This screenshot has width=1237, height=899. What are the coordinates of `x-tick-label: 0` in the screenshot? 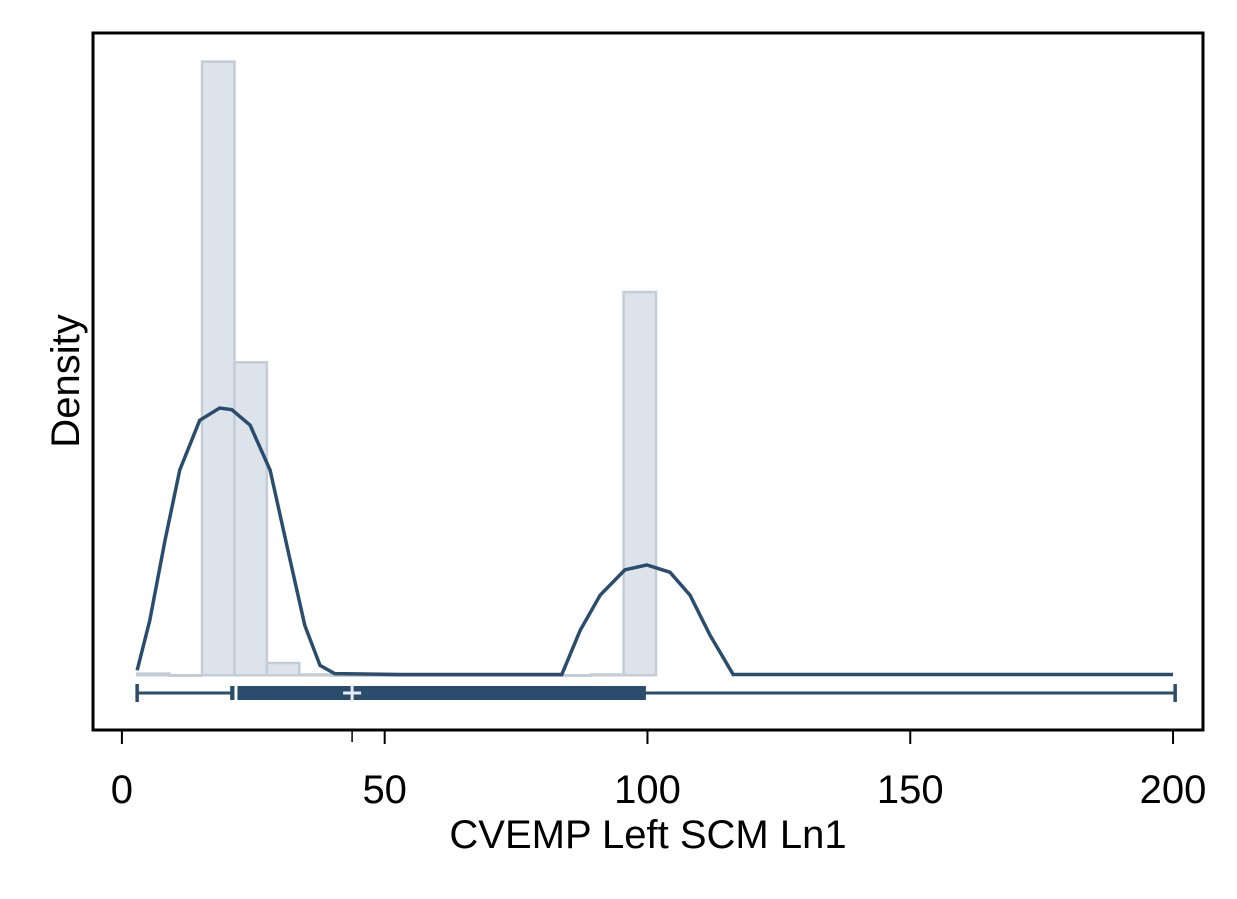 It's located at (122, 790).